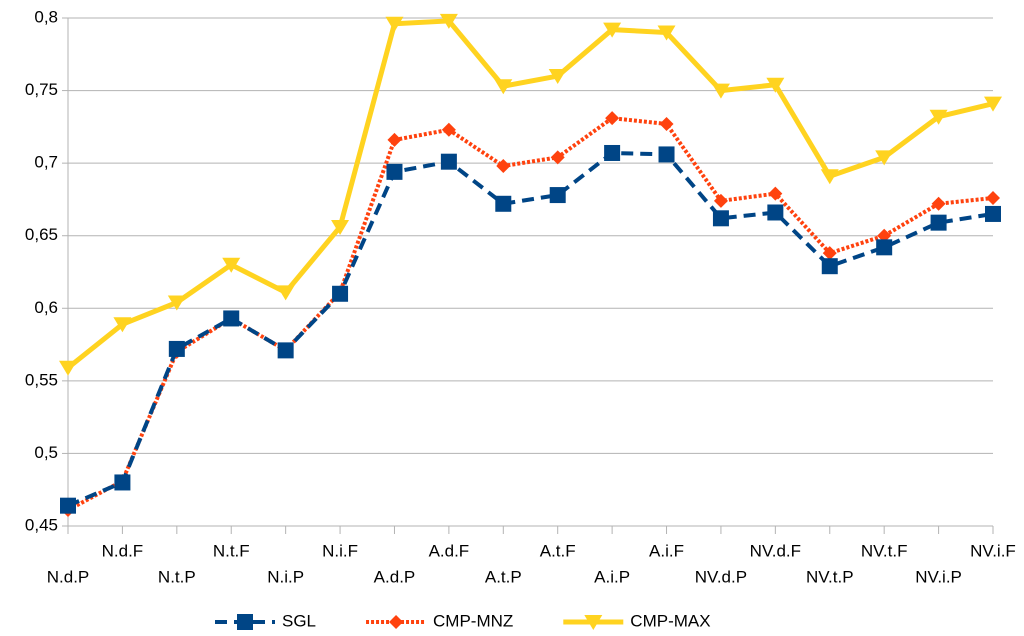 The width and height of the screenshot is (1024, 636). Describe the element at coordinates (41, 524) in the screenshot. I see `y-tick-label: 0,45` at that location.